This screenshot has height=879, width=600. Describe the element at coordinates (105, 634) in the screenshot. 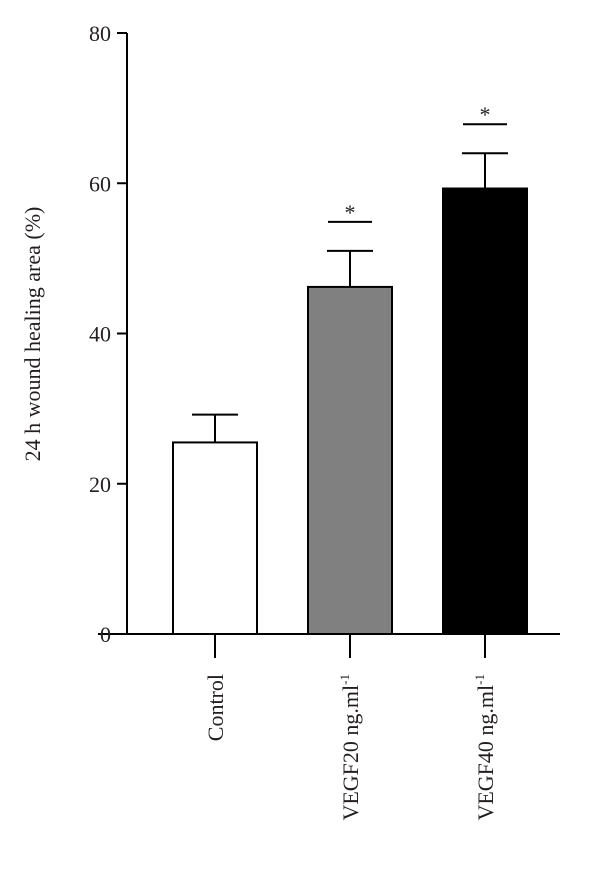

I see `y-tick-label-0: 0` at that location.